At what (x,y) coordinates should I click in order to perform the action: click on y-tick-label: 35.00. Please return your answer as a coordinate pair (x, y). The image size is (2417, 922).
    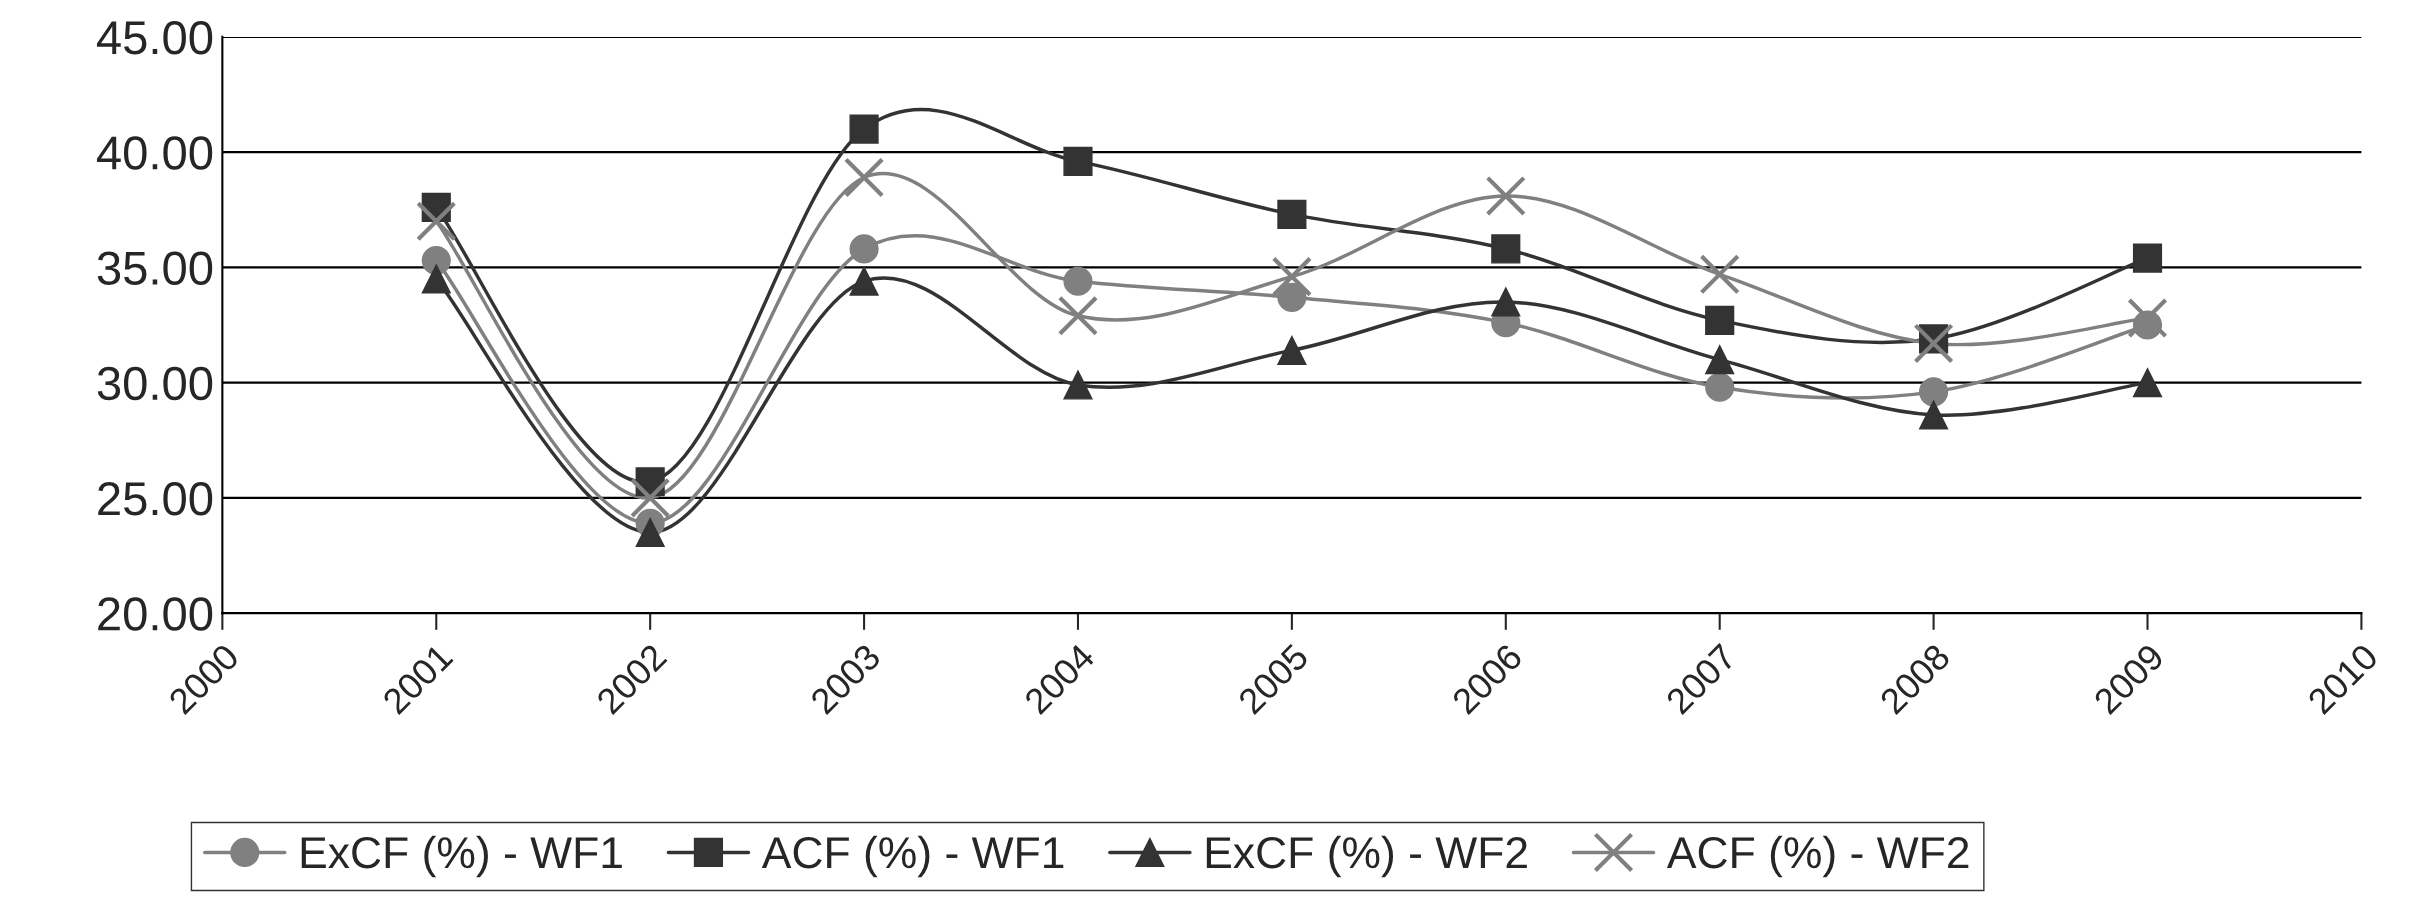
    Looking at the image, I should click on (155, 268).